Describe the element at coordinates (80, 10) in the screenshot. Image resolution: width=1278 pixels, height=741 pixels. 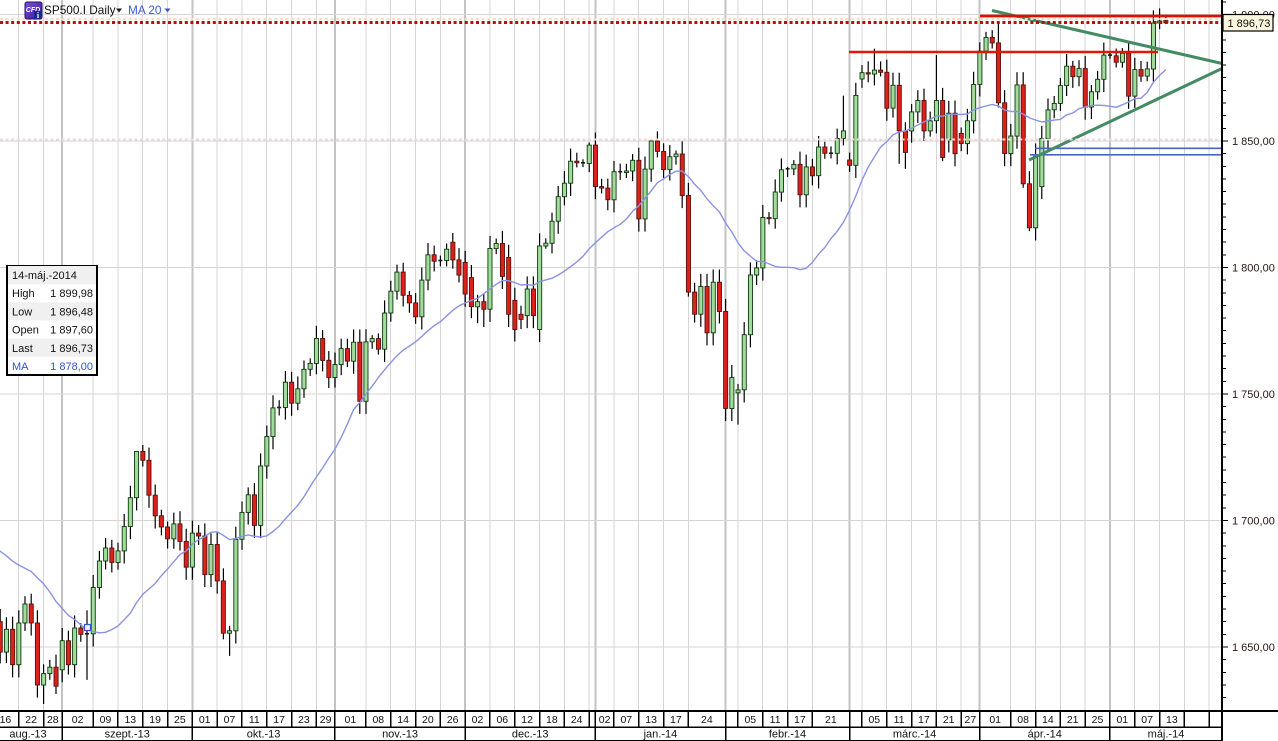
I see `svg-text: SP500.I Daily` at that location.